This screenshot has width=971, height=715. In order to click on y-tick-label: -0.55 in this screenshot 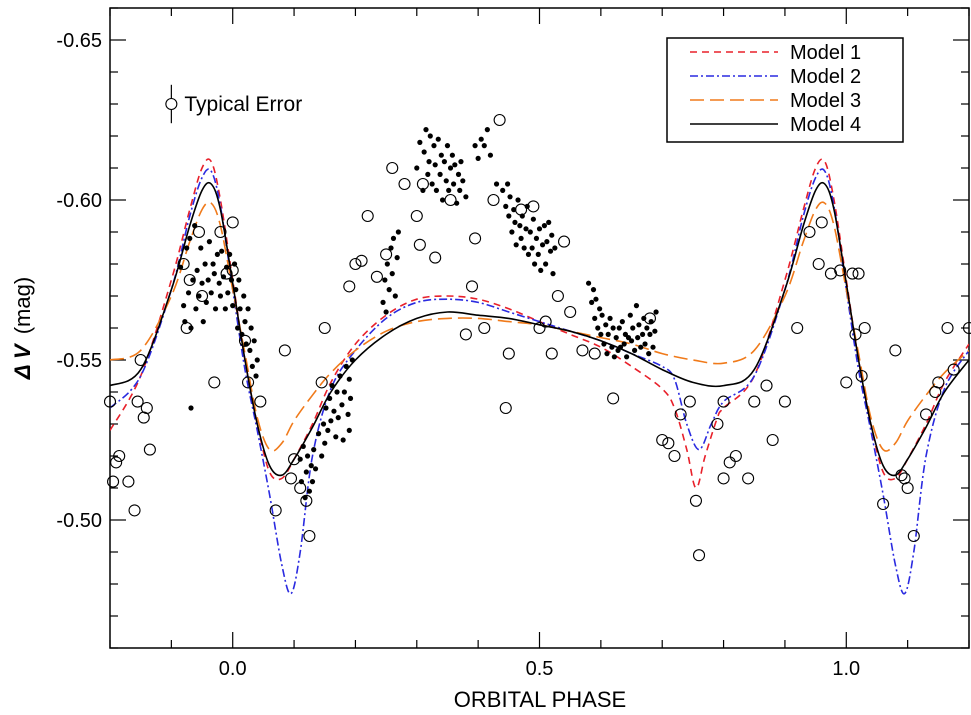, I will do `click(79, 361)`.